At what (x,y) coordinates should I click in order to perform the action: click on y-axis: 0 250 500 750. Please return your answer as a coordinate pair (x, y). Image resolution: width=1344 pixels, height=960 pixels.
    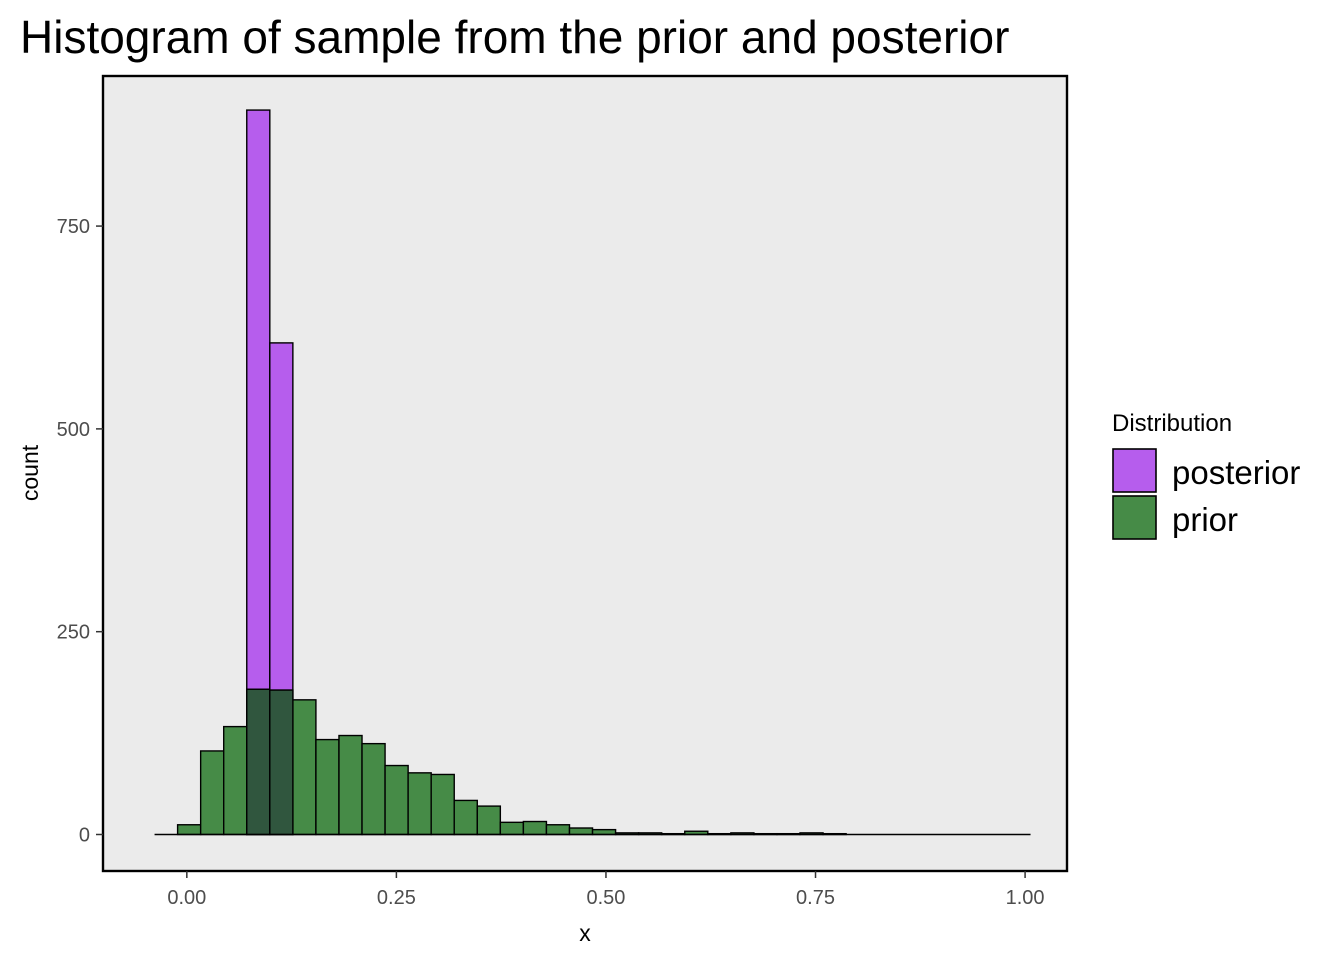
    Looking at the image, I should click on (80, 531).